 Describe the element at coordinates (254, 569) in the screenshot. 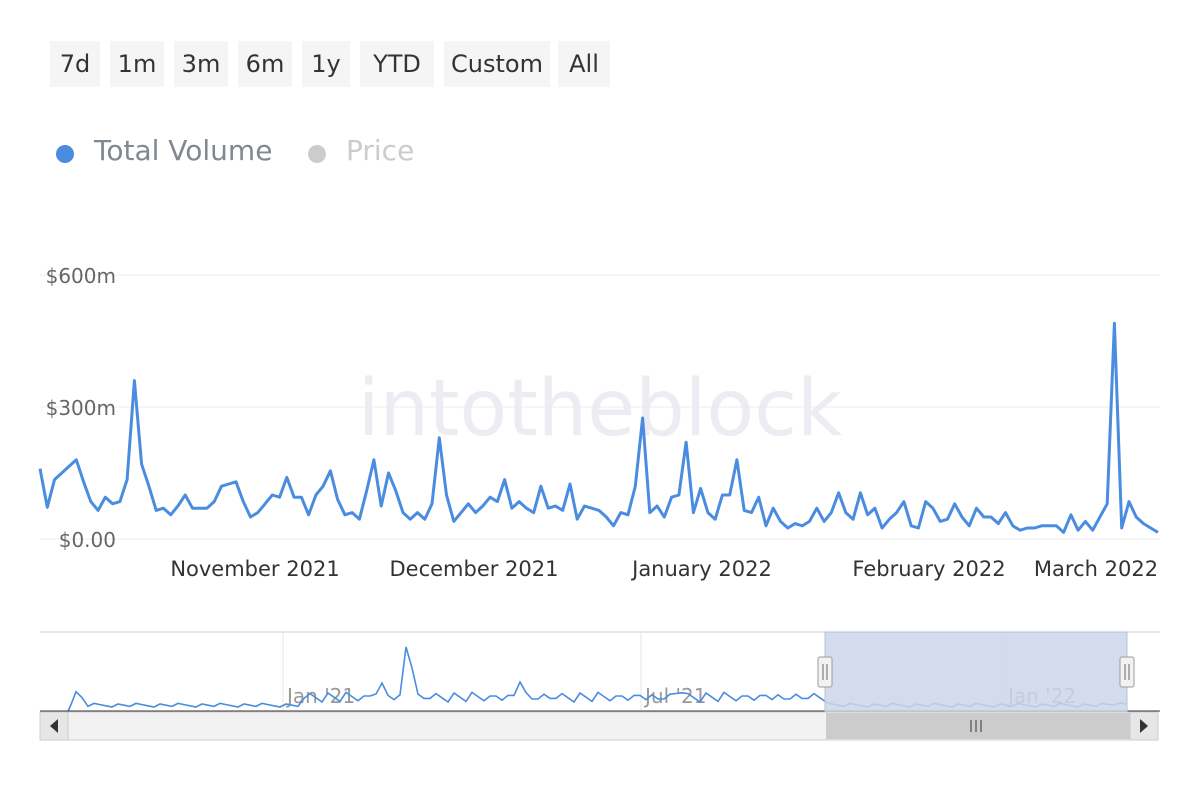

I see `x-tick-label: November 2021` at that location.